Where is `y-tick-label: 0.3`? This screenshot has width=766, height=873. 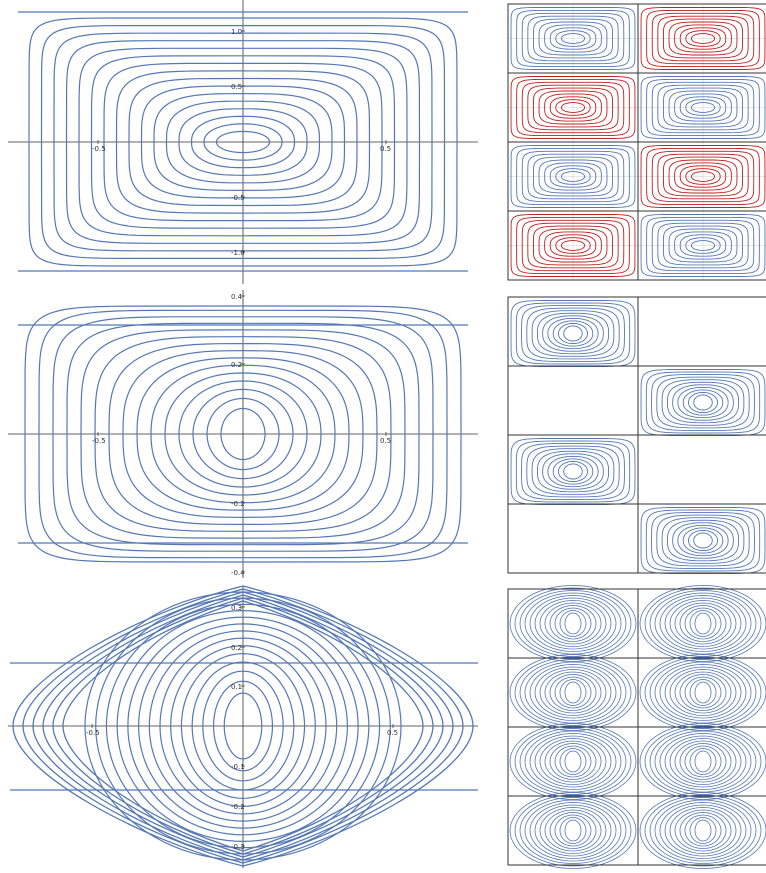
y-tick-label: 0.3 is located at coordinates (236, 608).